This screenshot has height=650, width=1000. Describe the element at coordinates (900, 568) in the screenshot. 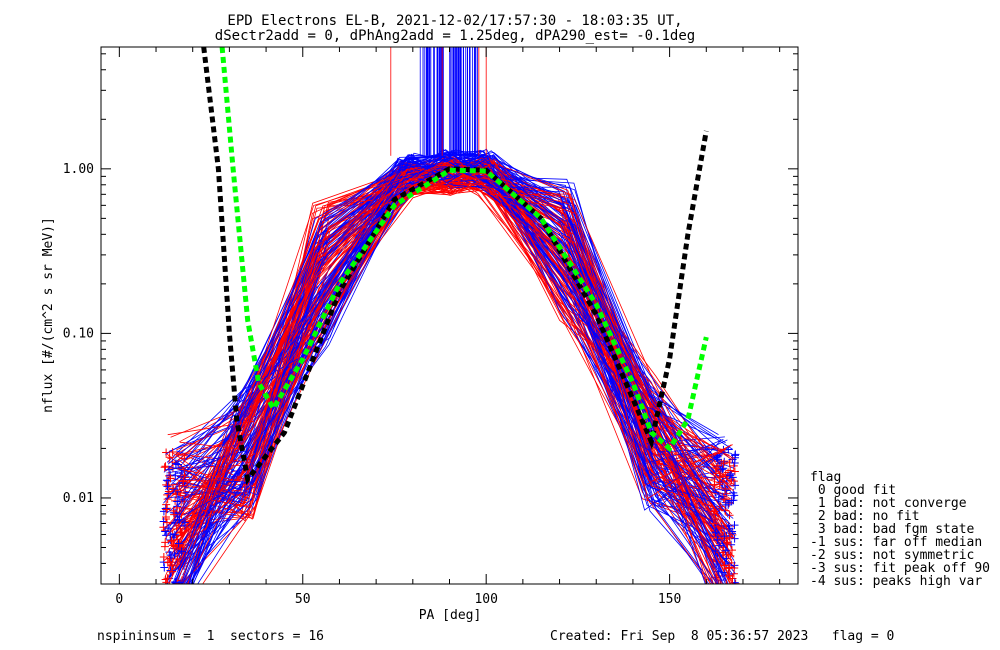

I see `legend-entry: -3 sus: fit peak off 90` at that location.